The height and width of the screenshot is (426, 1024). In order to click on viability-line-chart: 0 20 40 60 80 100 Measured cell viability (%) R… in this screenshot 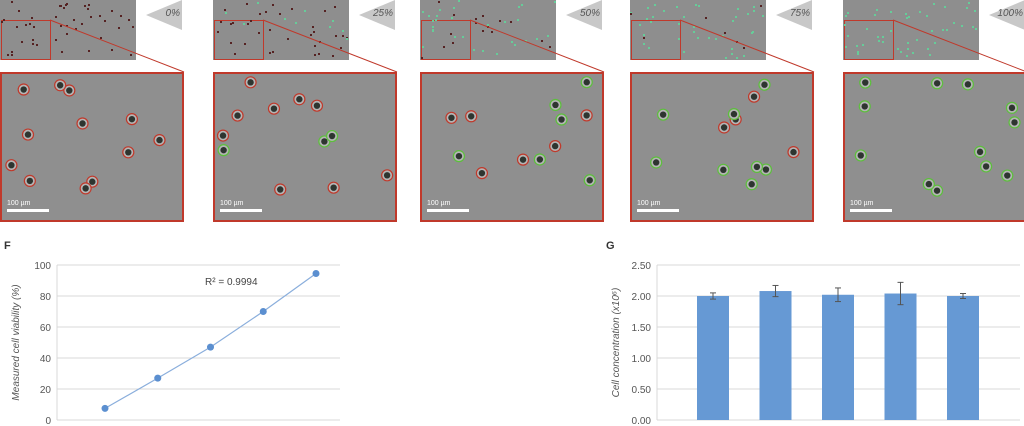, I will do `click(175, 343)`.